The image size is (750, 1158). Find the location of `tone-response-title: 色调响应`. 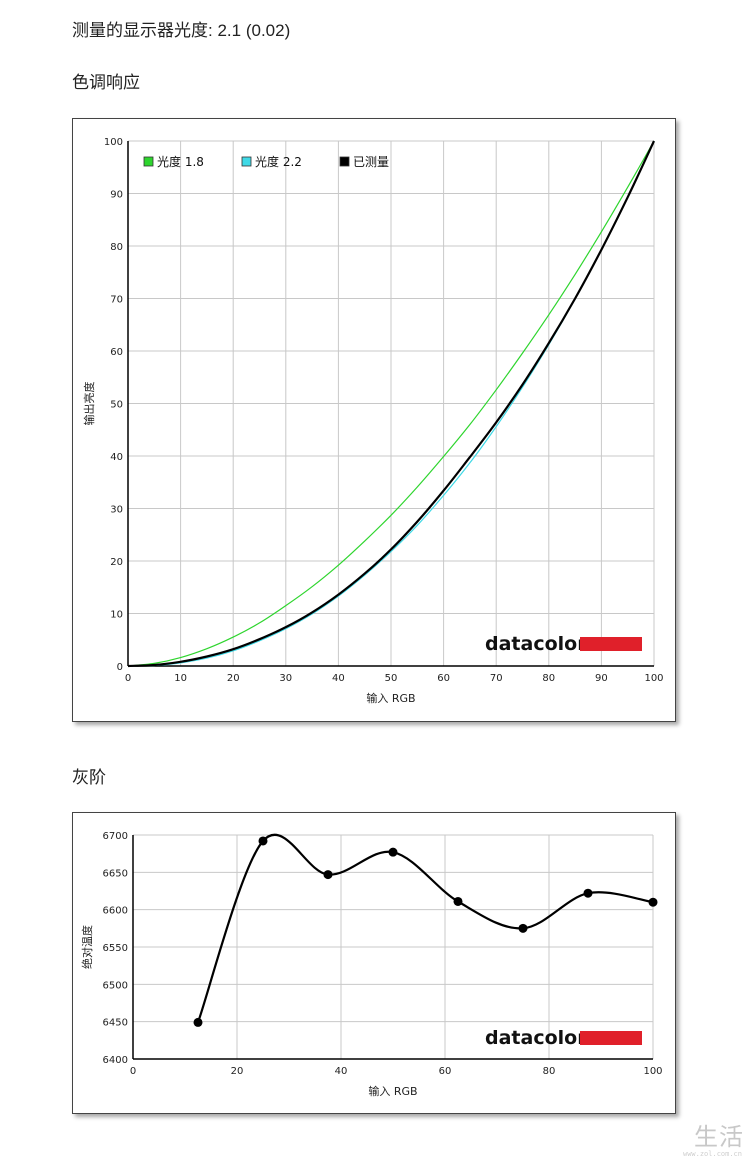

tone-response-title: 色调响应 is located at coordinates (106, 82).